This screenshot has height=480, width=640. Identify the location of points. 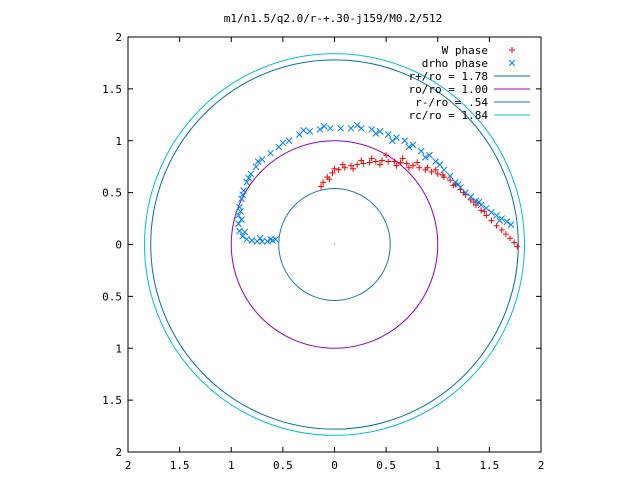
(378, 185).